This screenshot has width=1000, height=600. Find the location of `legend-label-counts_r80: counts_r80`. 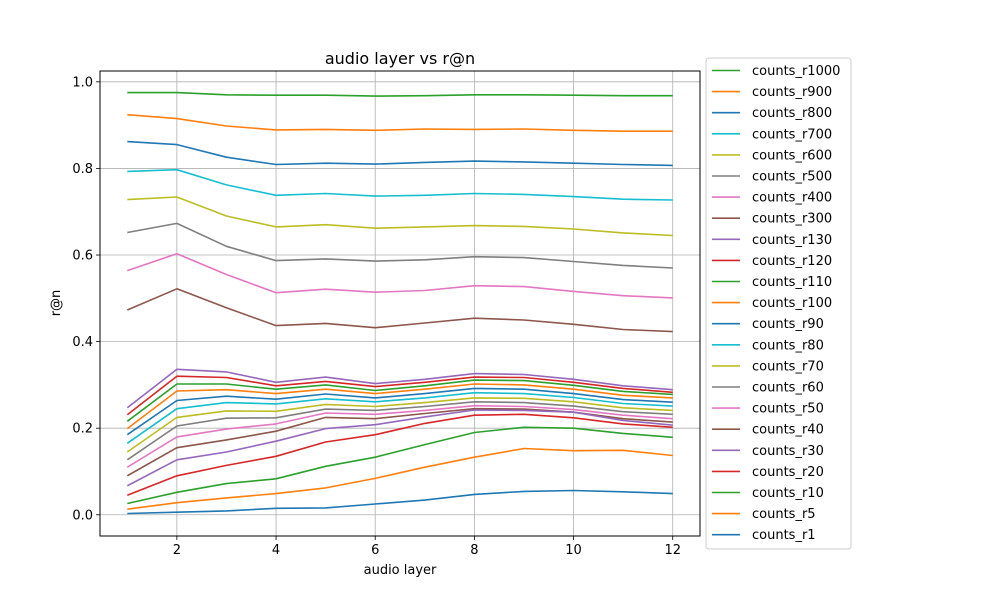

legend-label-counts_r80: counts_r80 is located at coordinates (788, 345).